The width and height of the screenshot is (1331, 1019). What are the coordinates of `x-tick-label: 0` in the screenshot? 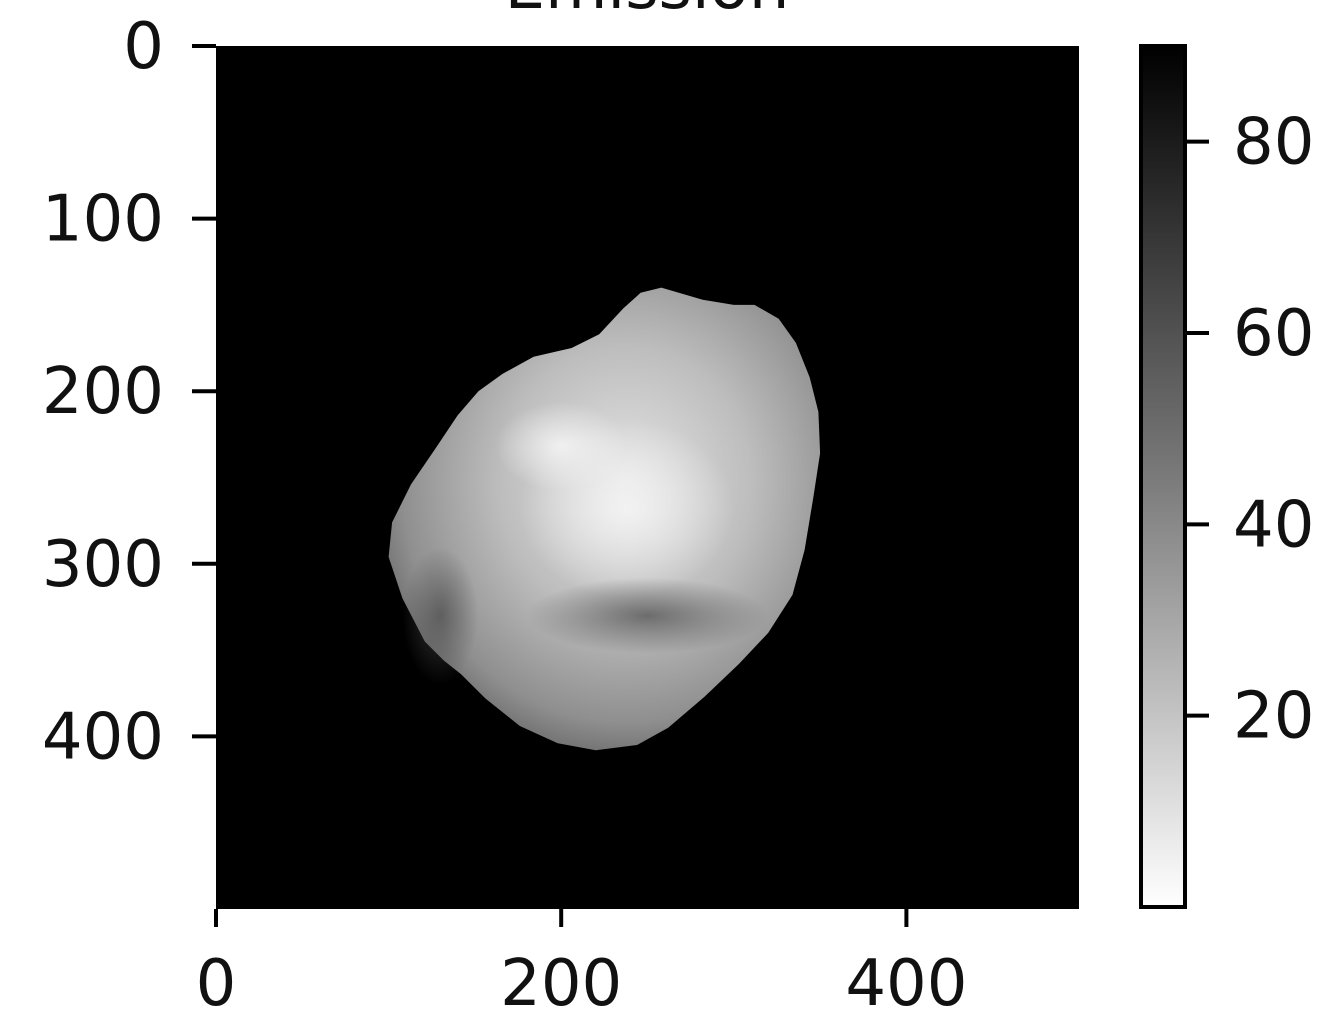 It's located at (216, 983).